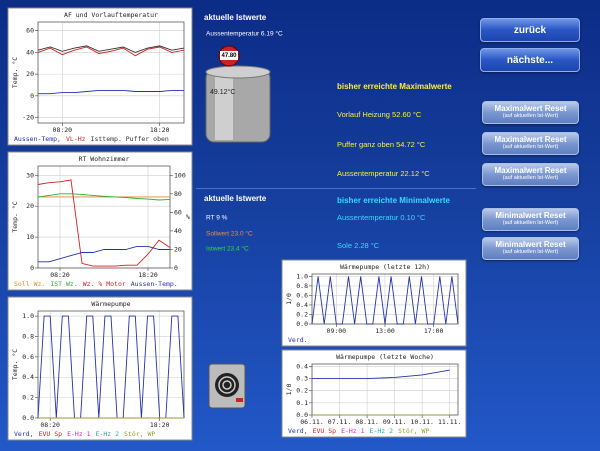 This screenshot has width=600, height=451. I want to click on x-tick-label: 08.11., so click(366, 422).